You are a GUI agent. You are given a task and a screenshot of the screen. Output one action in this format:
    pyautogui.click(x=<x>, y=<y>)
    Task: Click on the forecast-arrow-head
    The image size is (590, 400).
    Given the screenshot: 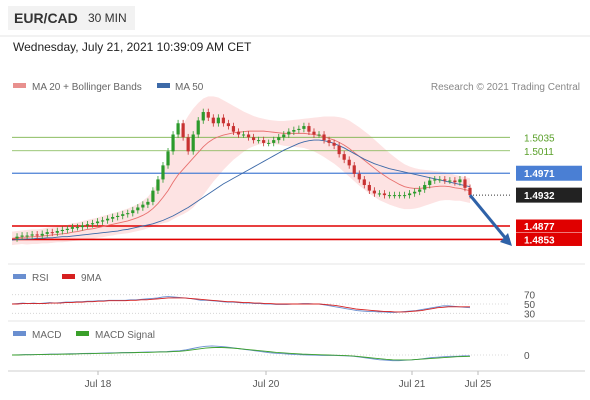 What is the action you would take?
    pyautogui.click(x=506, y=239)
    